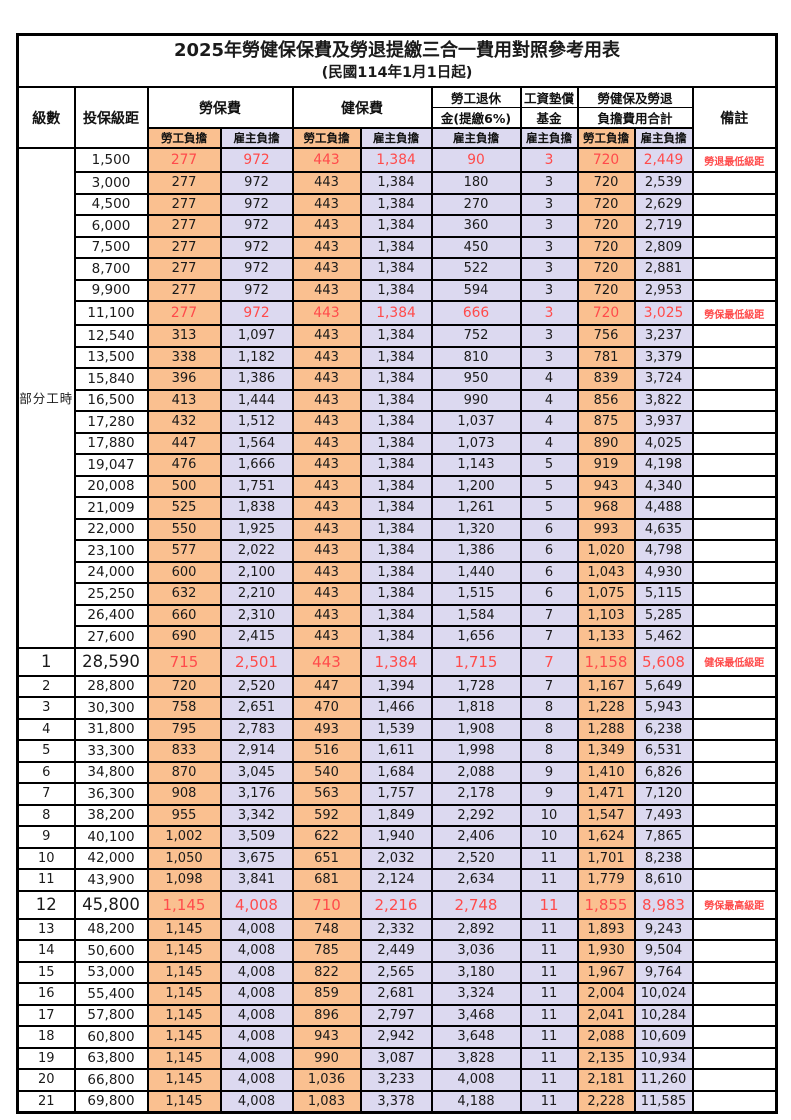 The width and height of the screenshot is (791, 1120). Describe the element at coordinates (256, 336) in the screenshot. I see `labor-employer-cell: 1,097` at that location.